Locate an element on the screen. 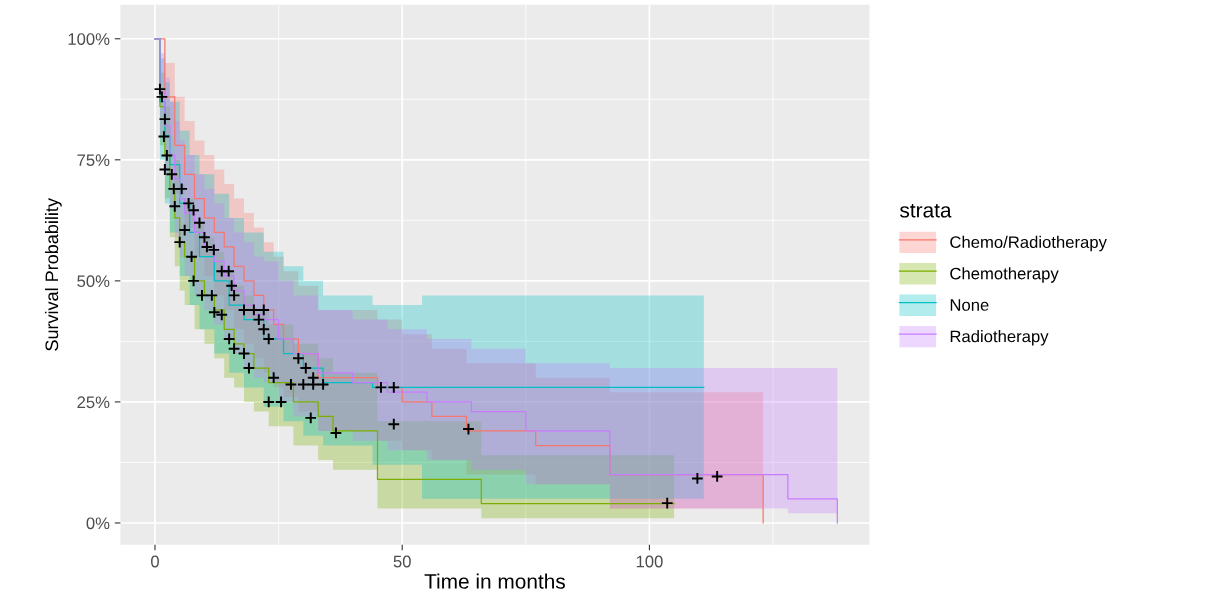 This screenshot has width=1216, height=608. legend-label: Radiotherapy is located at coordinates (999, 338).